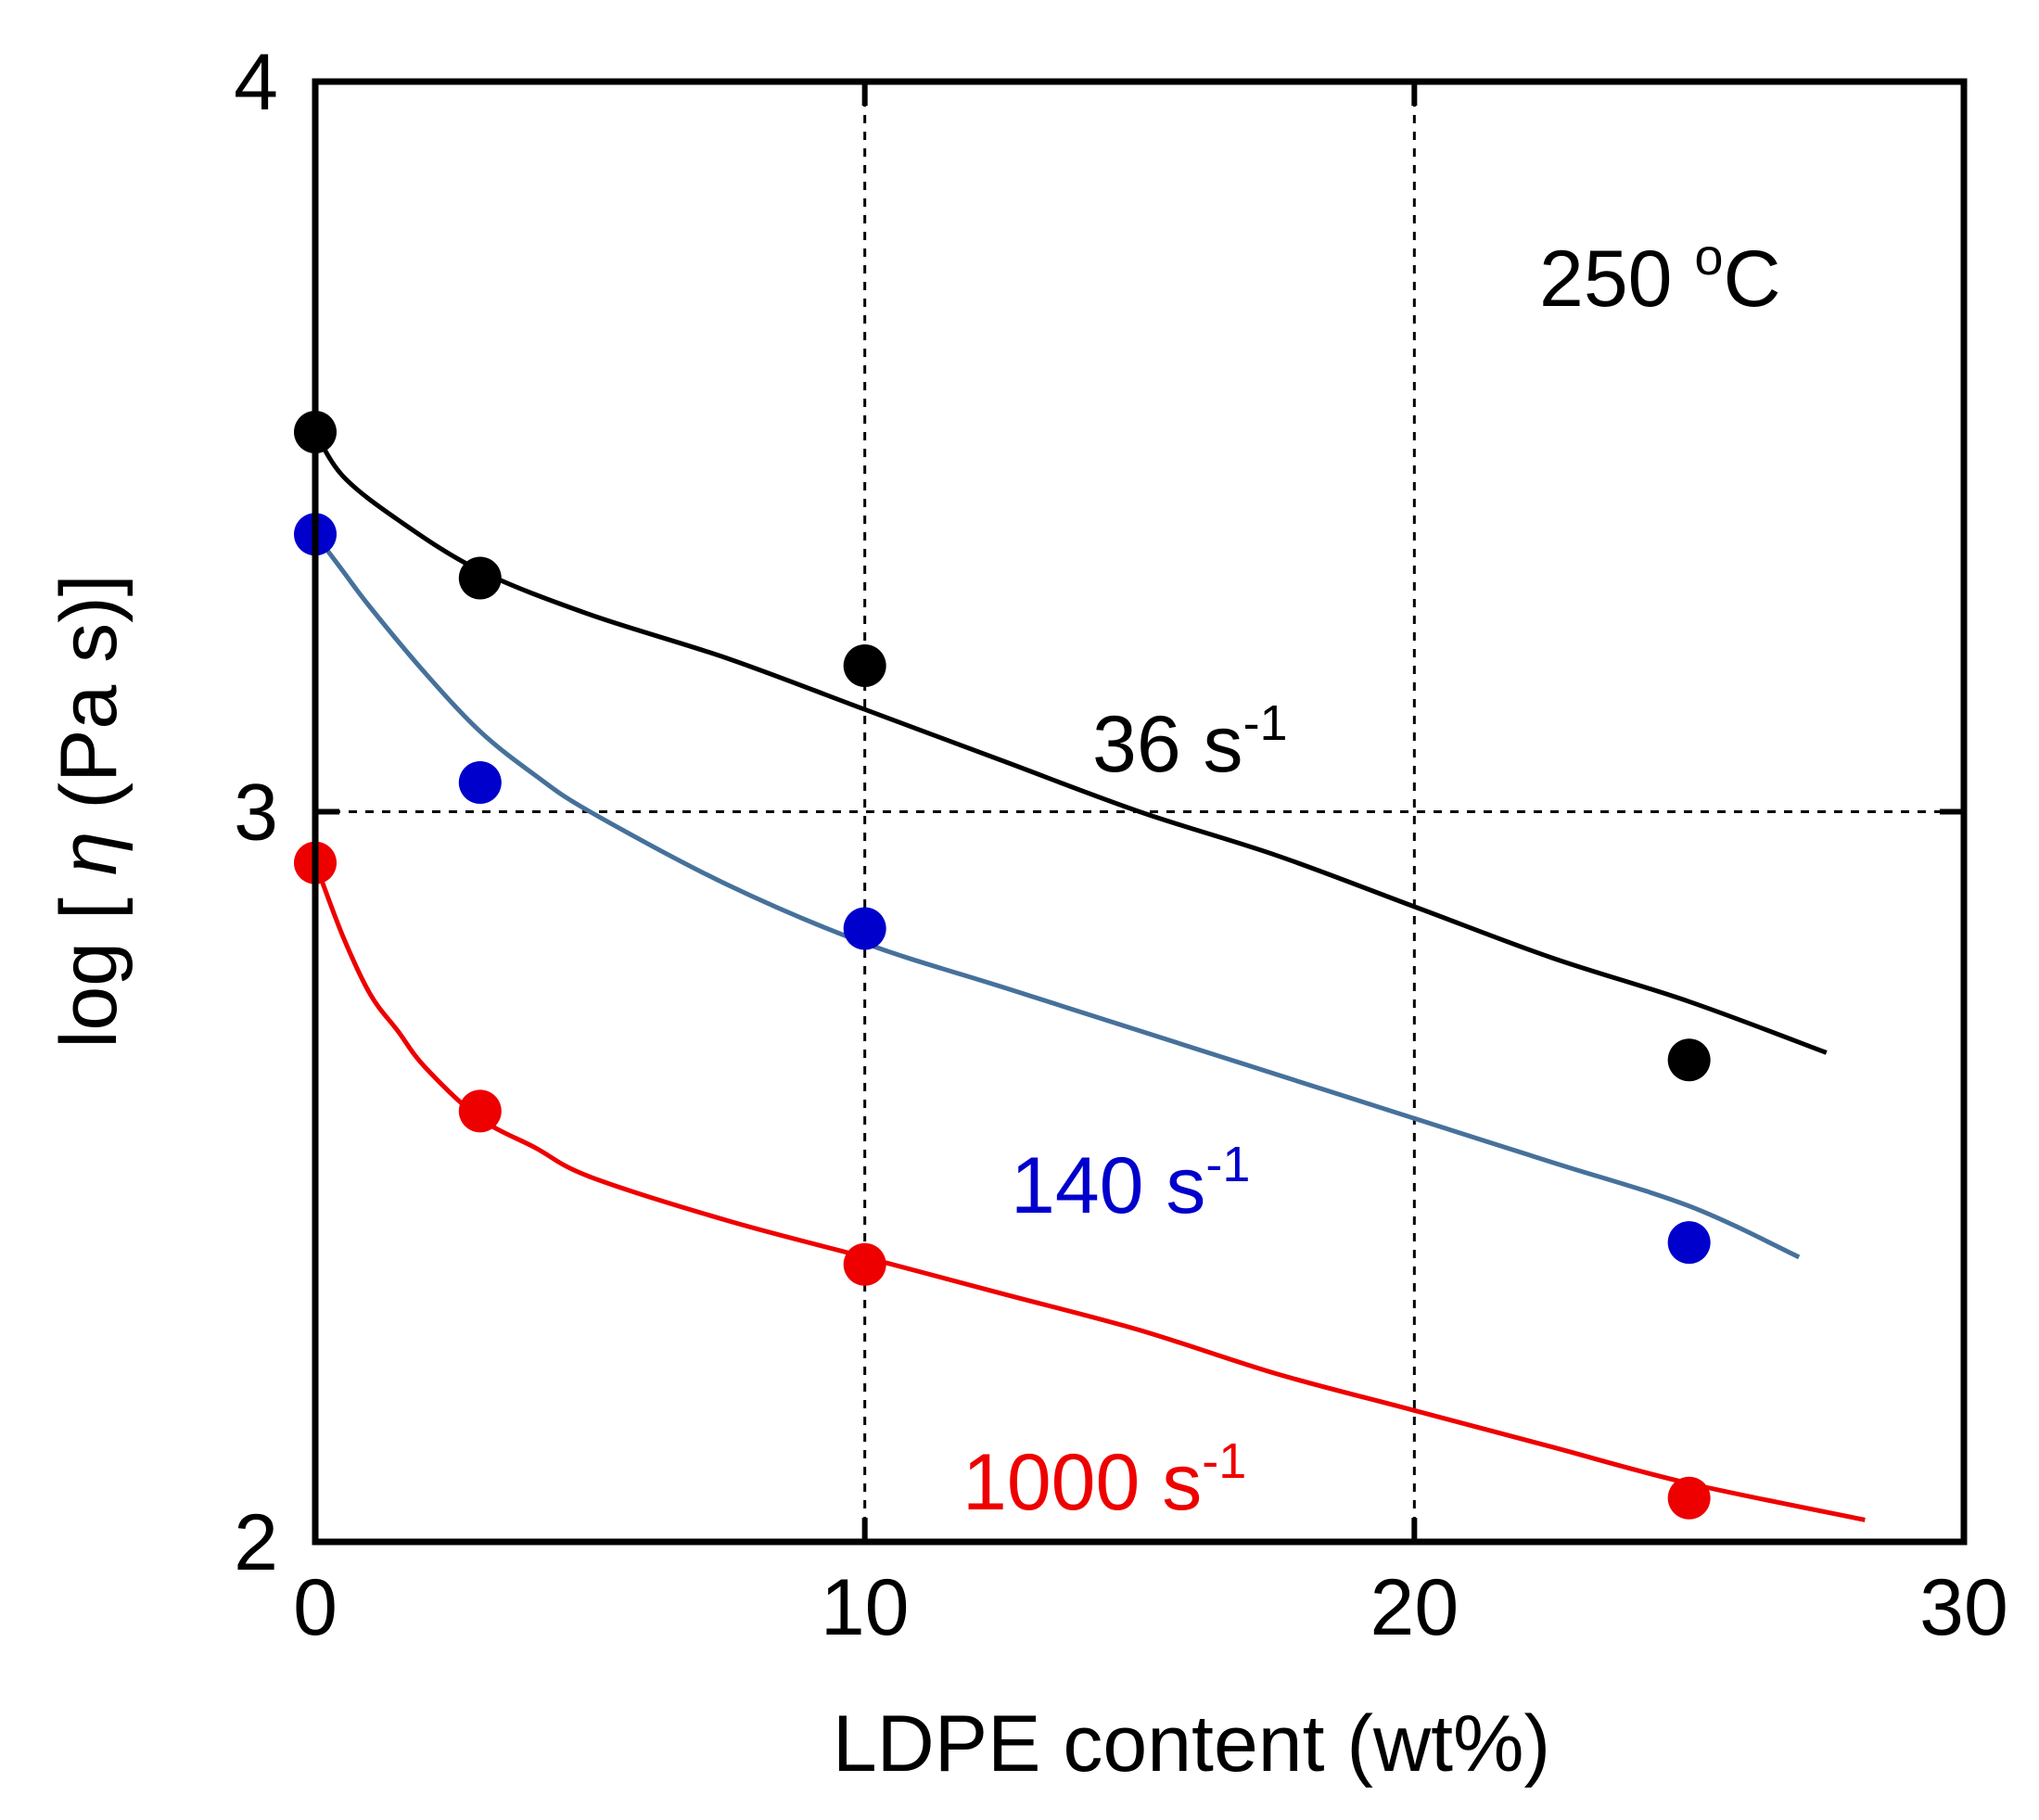 The width and height of the screenshot is (2039, 1820). I want to click on series-label-36: 36 s-1, so click(1190, 742).